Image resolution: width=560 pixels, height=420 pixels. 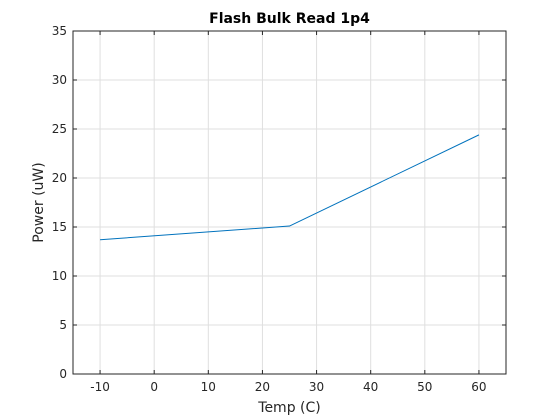 What do you see at coordinates (59, 276) in the screenshot?
I see `y-tick-label: 10` at bounding box center [59, 276].